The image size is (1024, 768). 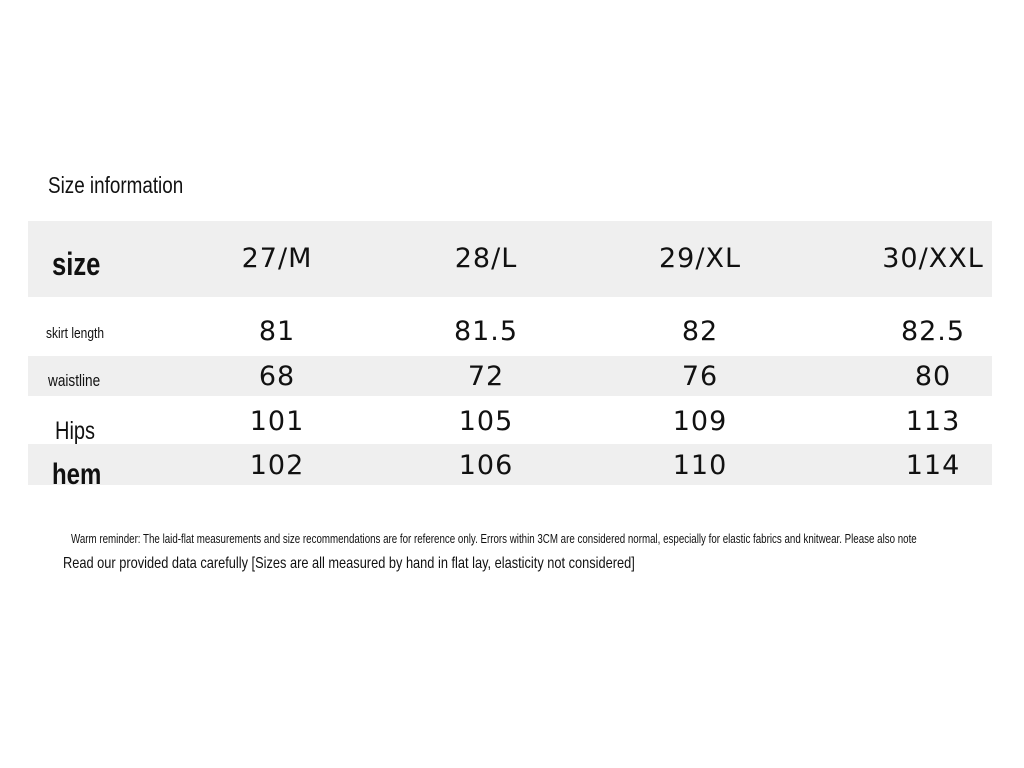 I want to click on cell: 114, so click(x=933, y=465).